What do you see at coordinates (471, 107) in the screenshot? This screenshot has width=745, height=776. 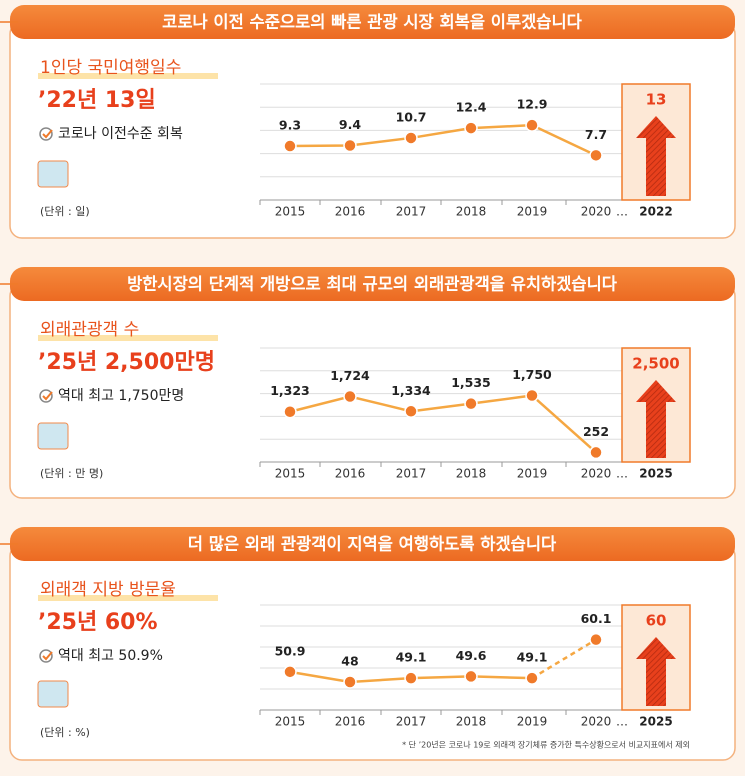 I see `value-label: 12.4` at bounding box center [471, 107].